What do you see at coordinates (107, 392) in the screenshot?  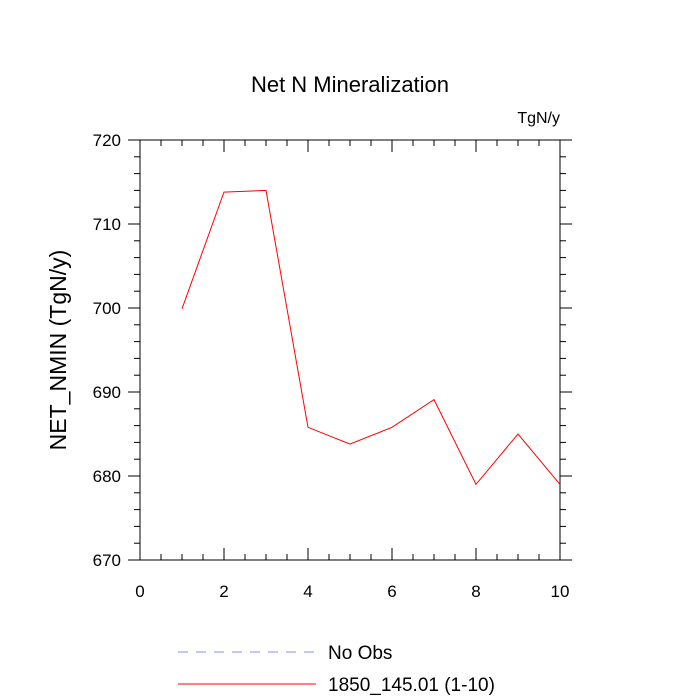 I see `y-tick-label: 690` at bounding box center [107, 392].